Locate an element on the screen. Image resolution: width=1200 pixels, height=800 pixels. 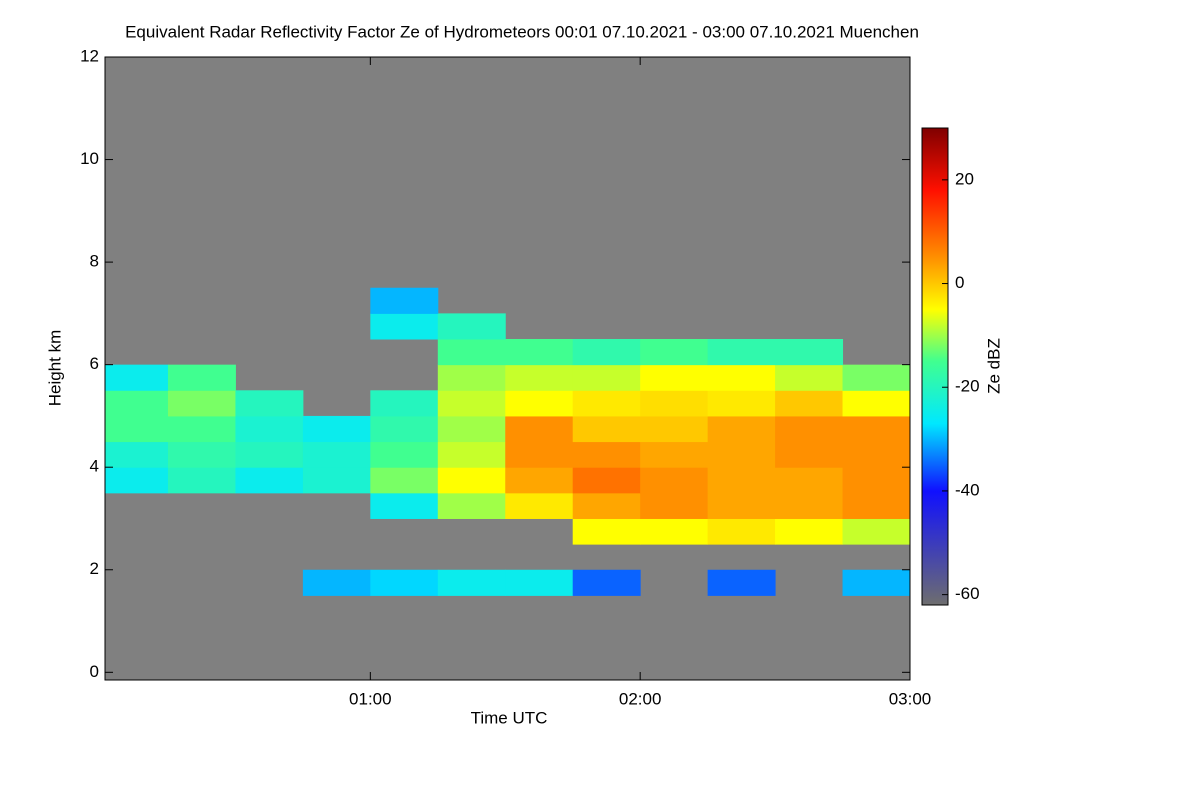
x-tick-label: 02:00 is located at coordinates (640, 698).